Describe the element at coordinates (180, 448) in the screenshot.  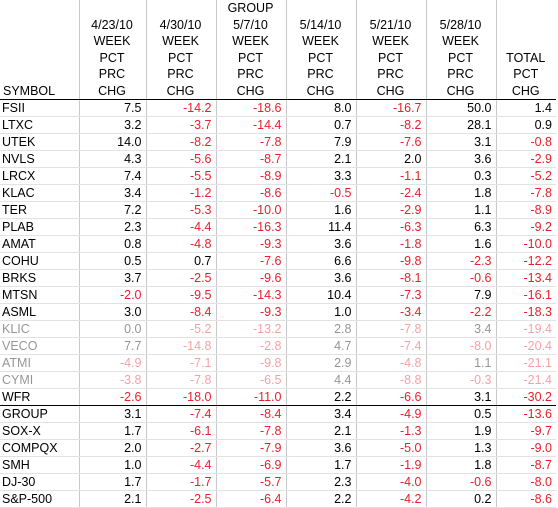
I see `week-pct-cell: -2.7` at that location.